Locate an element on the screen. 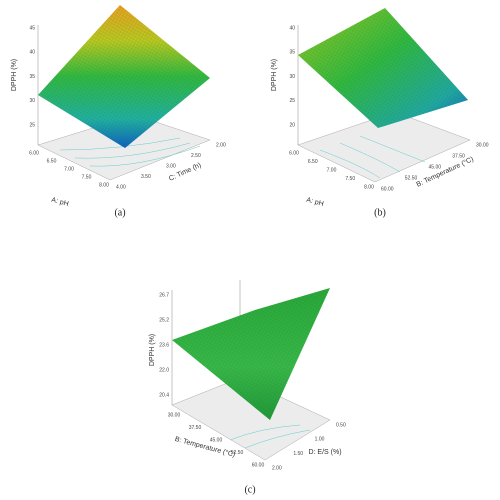 This screenshot has height=500, width=500. caption: (b) is located at coordinates (380, 212).